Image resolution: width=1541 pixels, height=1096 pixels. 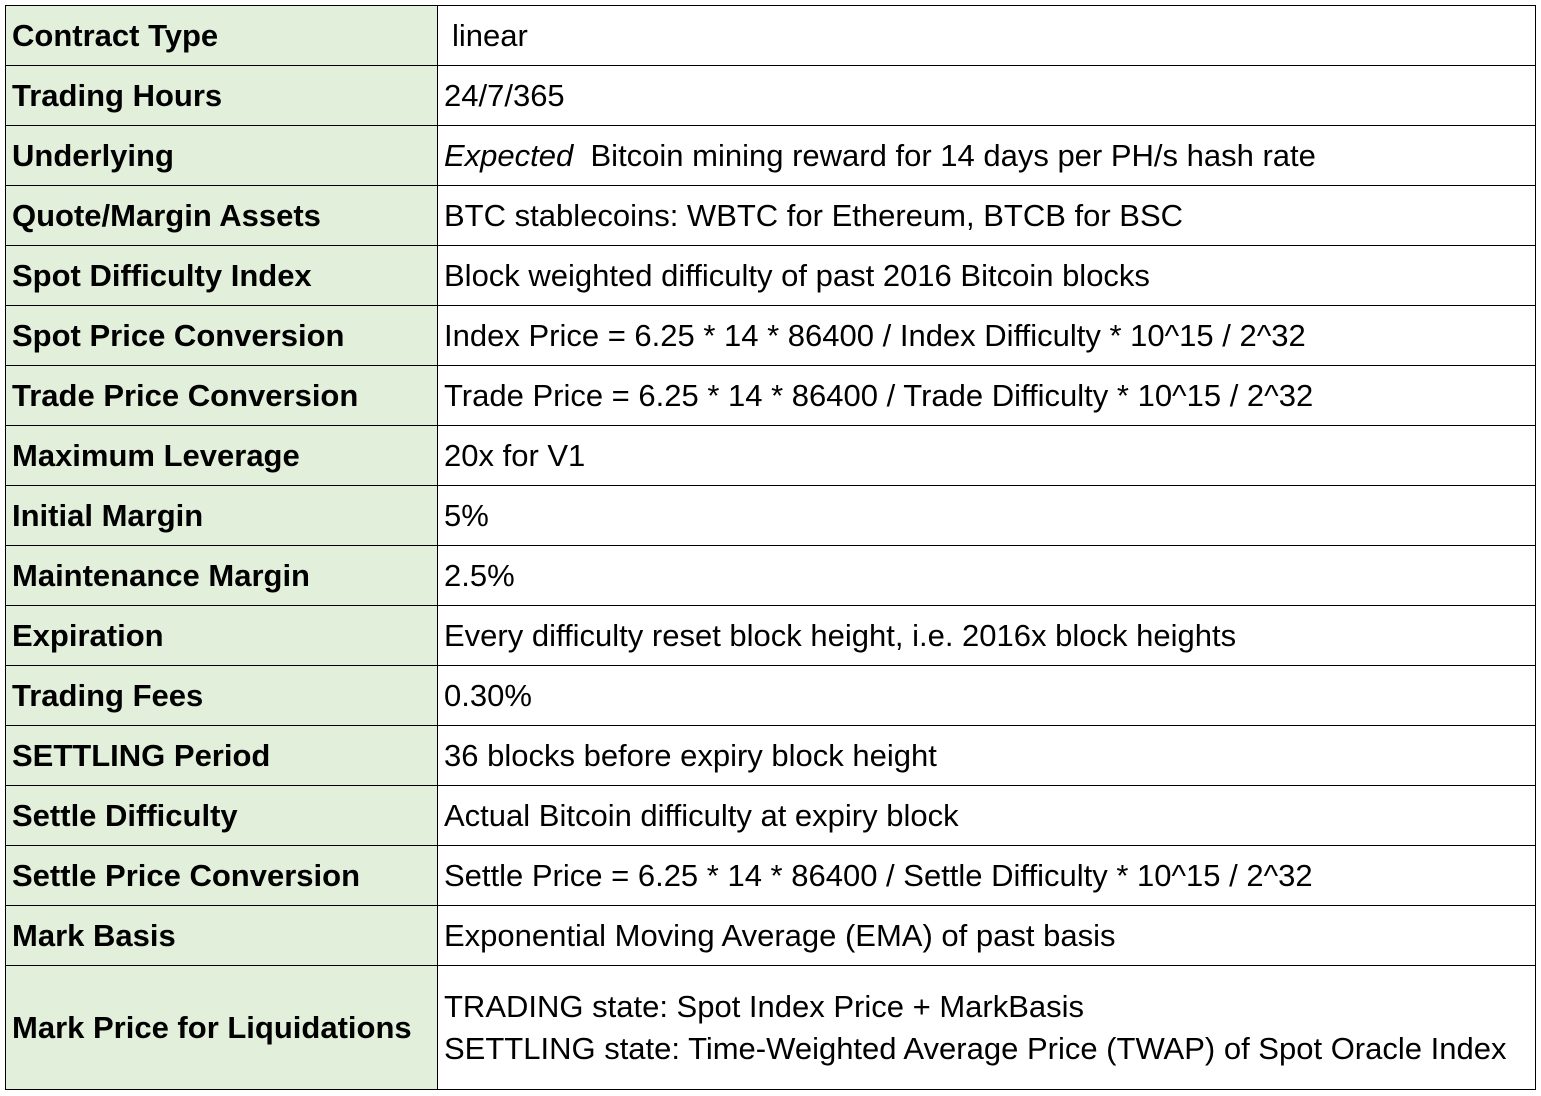 I want to click on table-row: Maximum Leverage 20x for V1, so click(x=770, y=455).